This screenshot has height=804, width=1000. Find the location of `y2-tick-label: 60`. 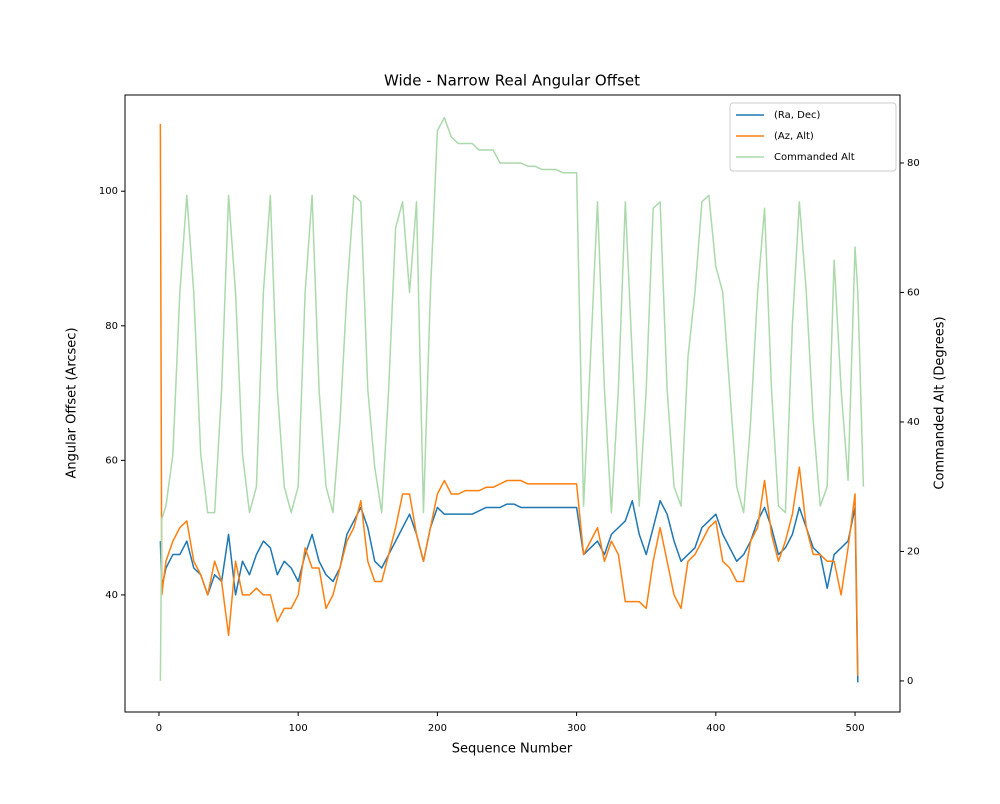

y2-tick-label: 60 is located at coordinates (913, 292).